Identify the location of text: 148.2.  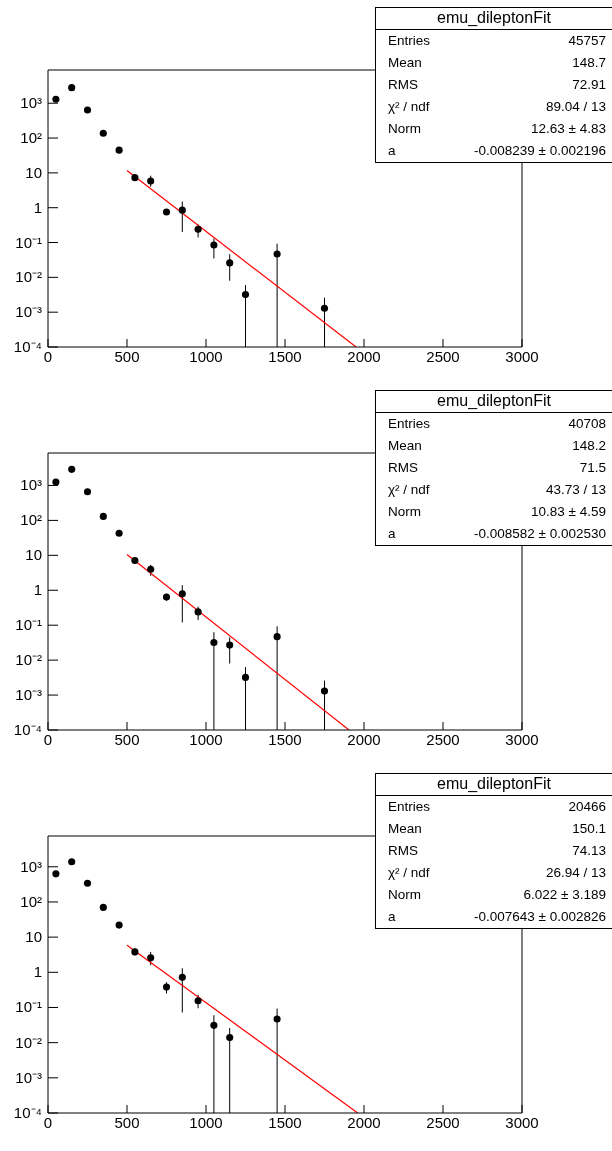
(589, 446).